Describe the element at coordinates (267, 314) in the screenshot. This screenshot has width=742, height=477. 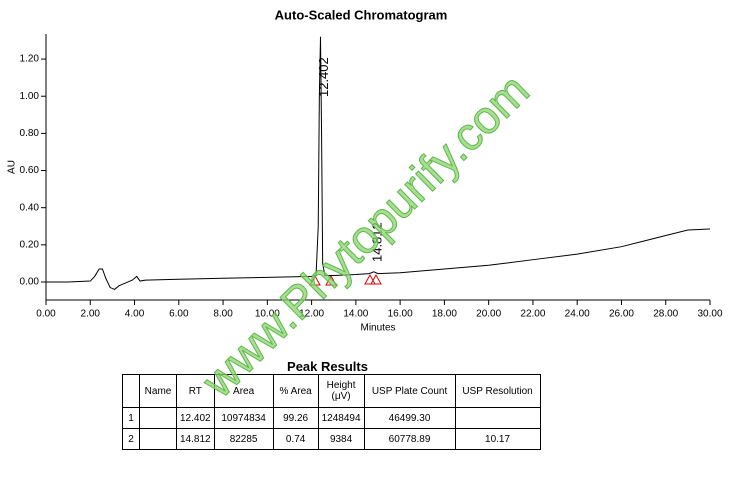
I see `x-tick-label: 10.00` at that location.